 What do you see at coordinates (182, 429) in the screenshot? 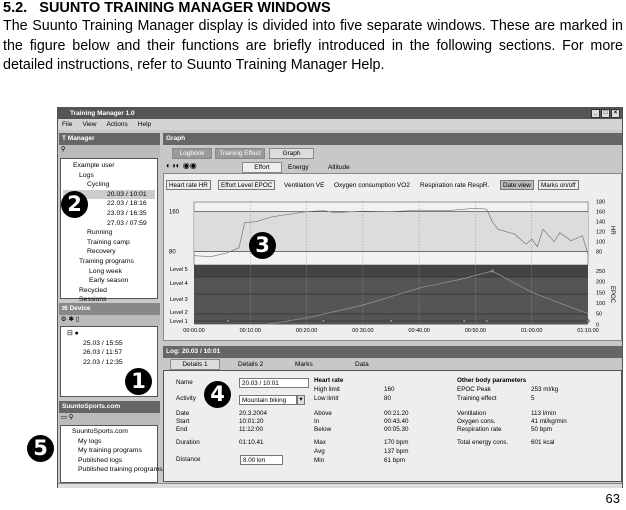
I see `end-label: End` at bounding box center [182, 429].